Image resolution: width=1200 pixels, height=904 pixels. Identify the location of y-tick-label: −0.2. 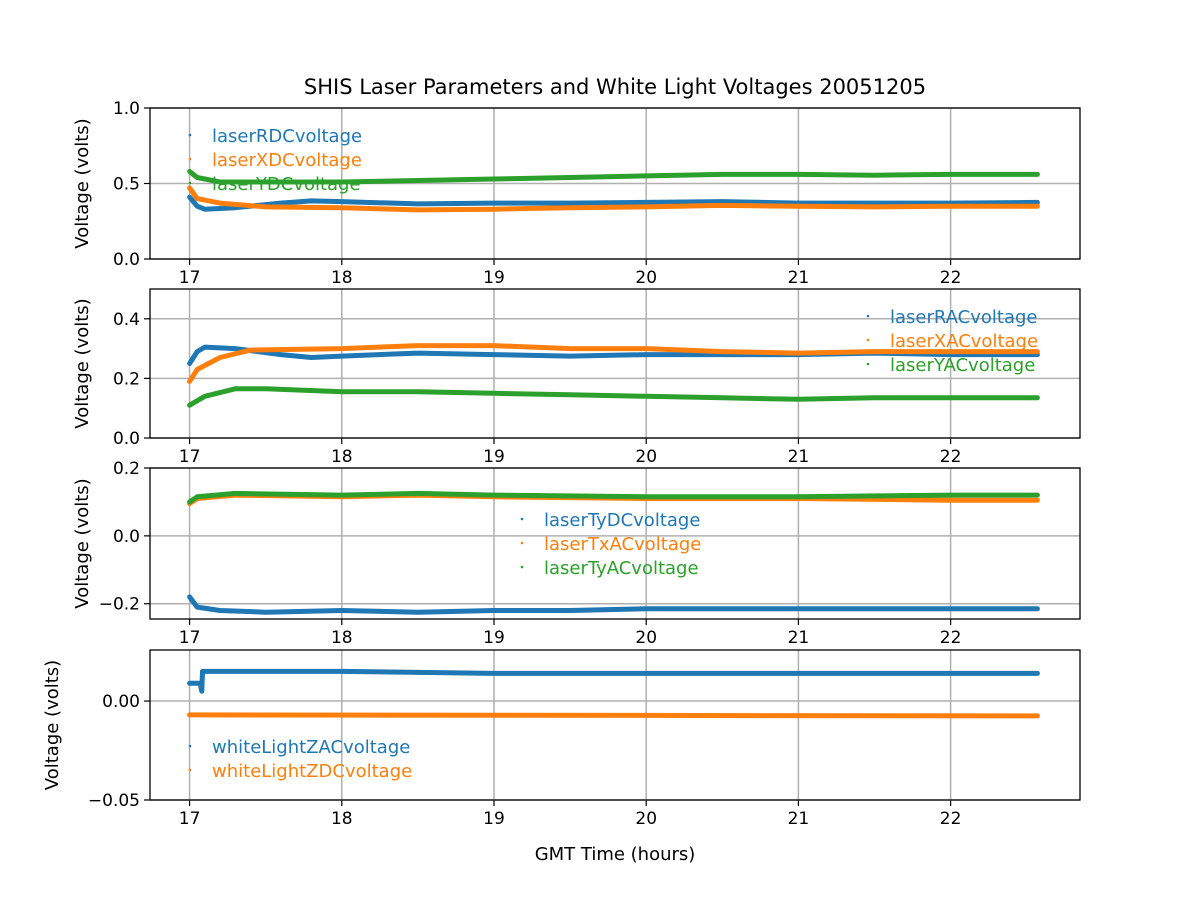
(119, 605).